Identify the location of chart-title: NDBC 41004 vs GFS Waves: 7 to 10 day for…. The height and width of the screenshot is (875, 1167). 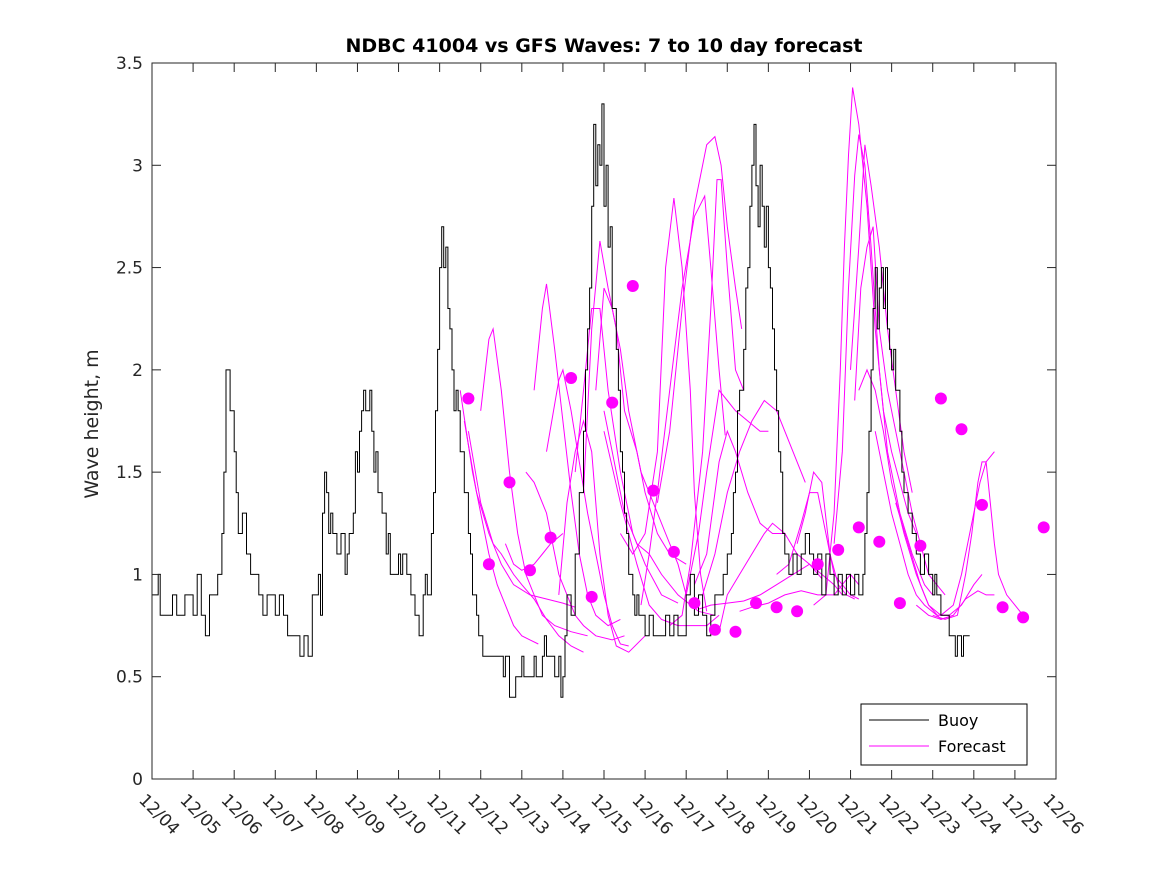
(603, 46).